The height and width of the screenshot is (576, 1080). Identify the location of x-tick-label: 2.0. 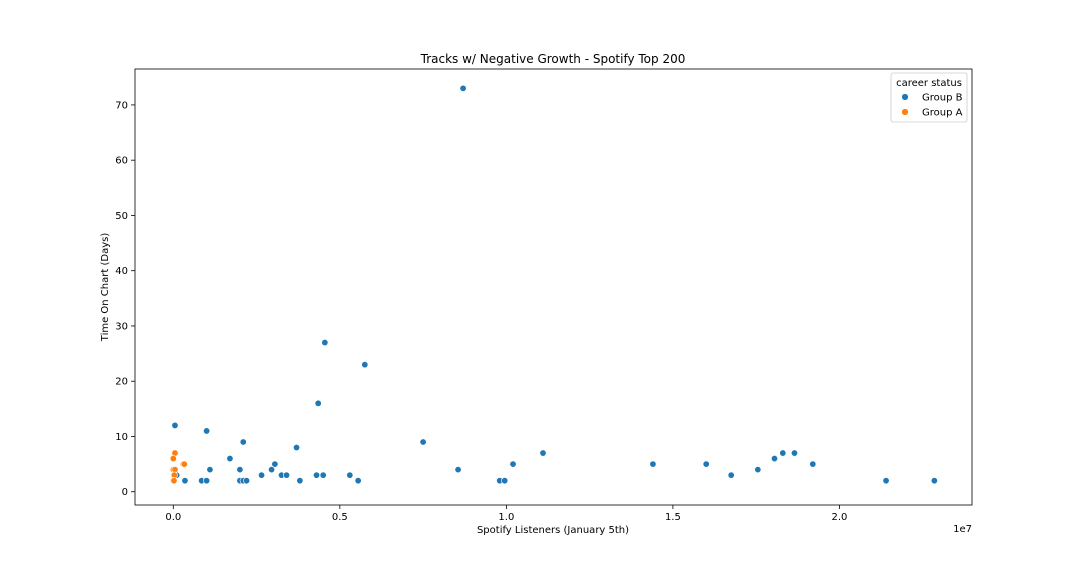
(839, 517).